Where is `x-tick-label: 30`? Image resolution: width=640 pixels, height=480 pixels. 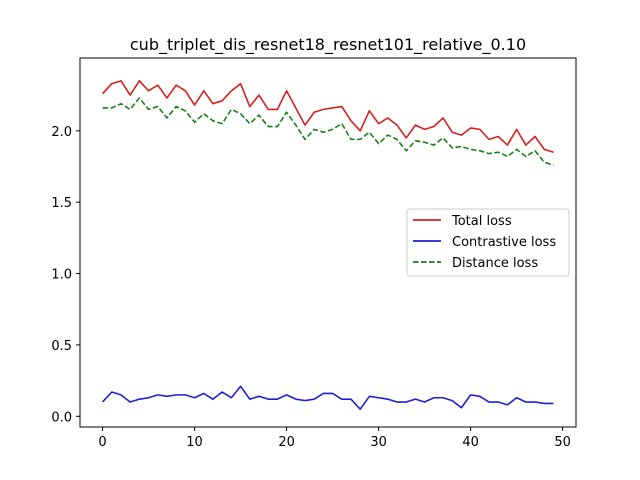 x-tick-label: 30 is located at coordinates (378, 442).